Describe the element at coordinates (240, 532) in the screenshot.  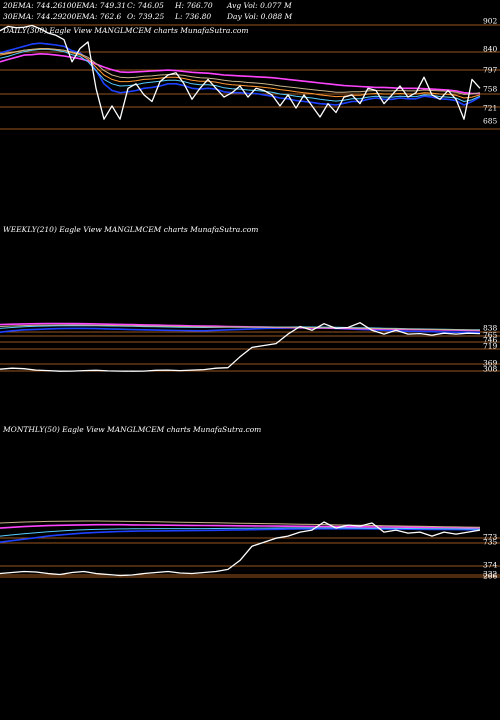
I see `monthly-ema-cyan-line` at that location.